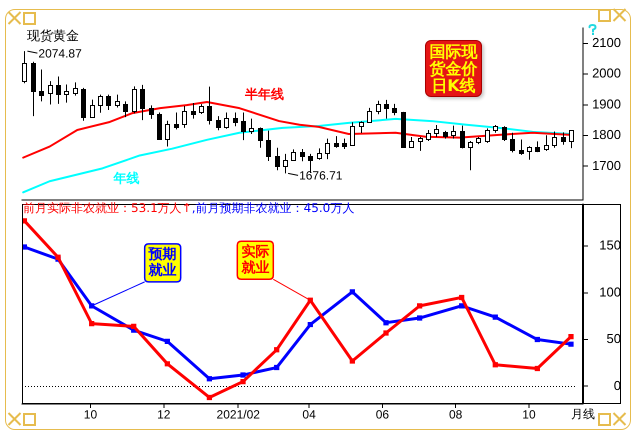 The height and width of the screenshot is (440, 640). What do you see at coordinates (309, 415) in the screenshot?
I see `x-tick-label: 04` at bounding box center [309, 415].